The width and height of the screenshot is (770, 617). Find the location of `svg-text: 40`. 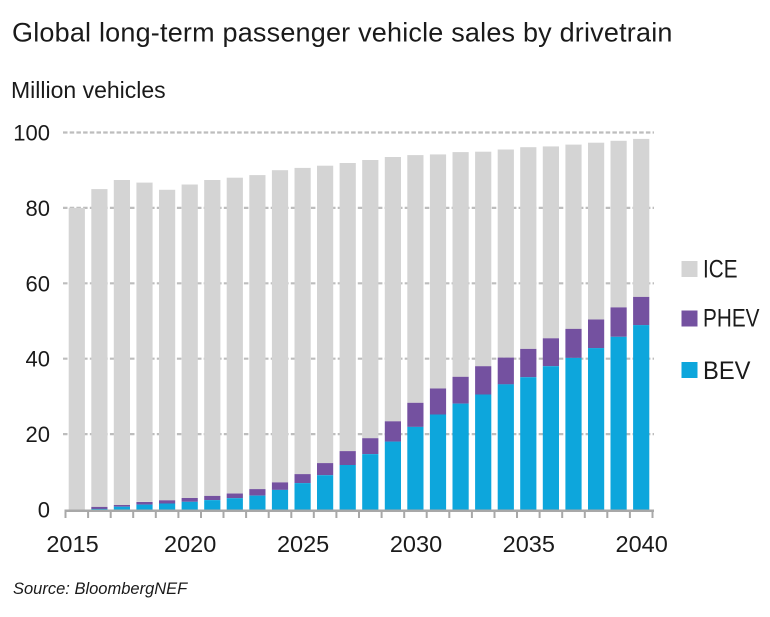

svg-text: 40 is located at coordinates (38, 359).